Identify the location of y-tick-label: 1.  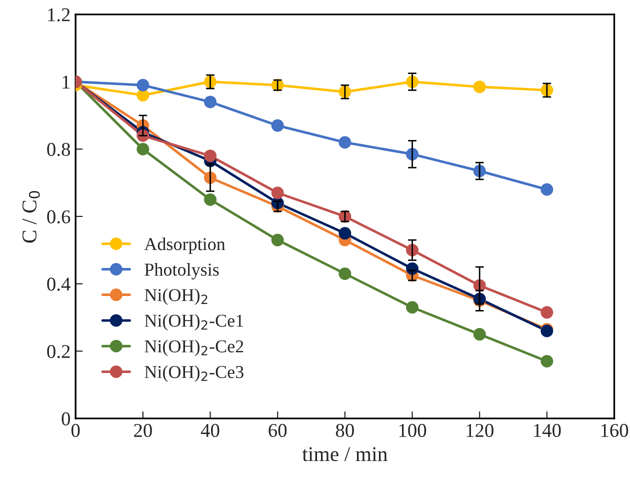
(66, 82).